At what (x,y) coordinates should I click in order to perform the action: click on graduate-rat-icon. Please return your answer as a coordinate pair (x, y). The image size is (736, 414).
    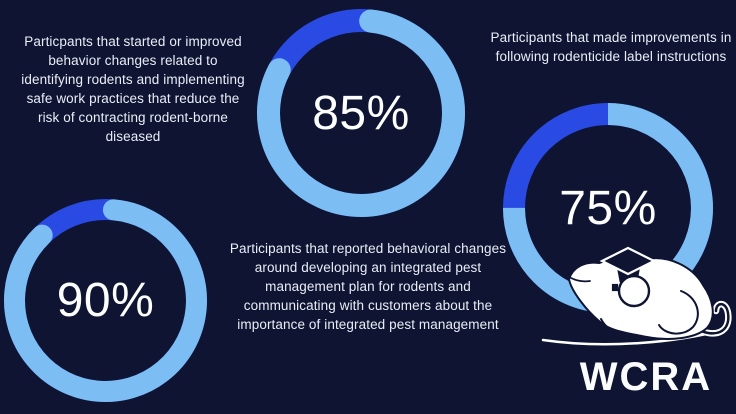
    Looking at the image, I should click on (636, 296).